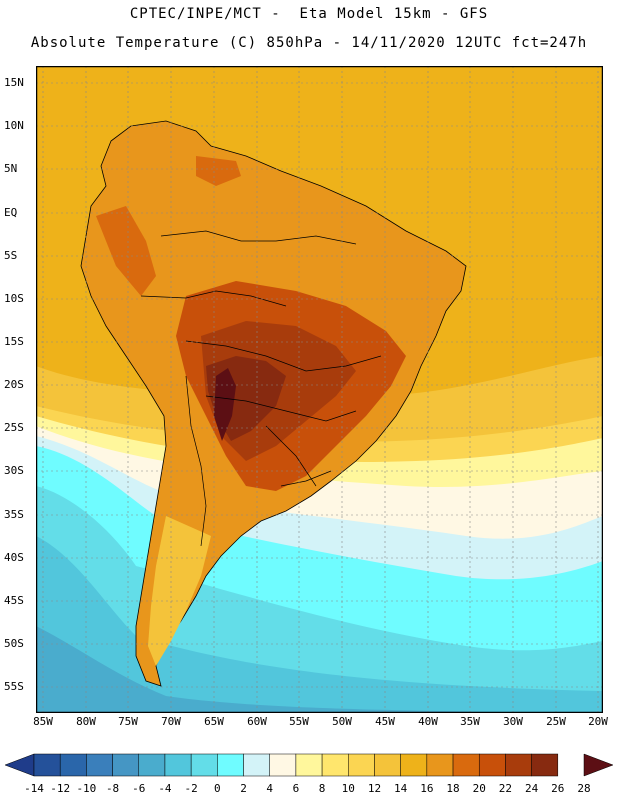  I want to click on colorbar-min-arrow, so click(19, 765).